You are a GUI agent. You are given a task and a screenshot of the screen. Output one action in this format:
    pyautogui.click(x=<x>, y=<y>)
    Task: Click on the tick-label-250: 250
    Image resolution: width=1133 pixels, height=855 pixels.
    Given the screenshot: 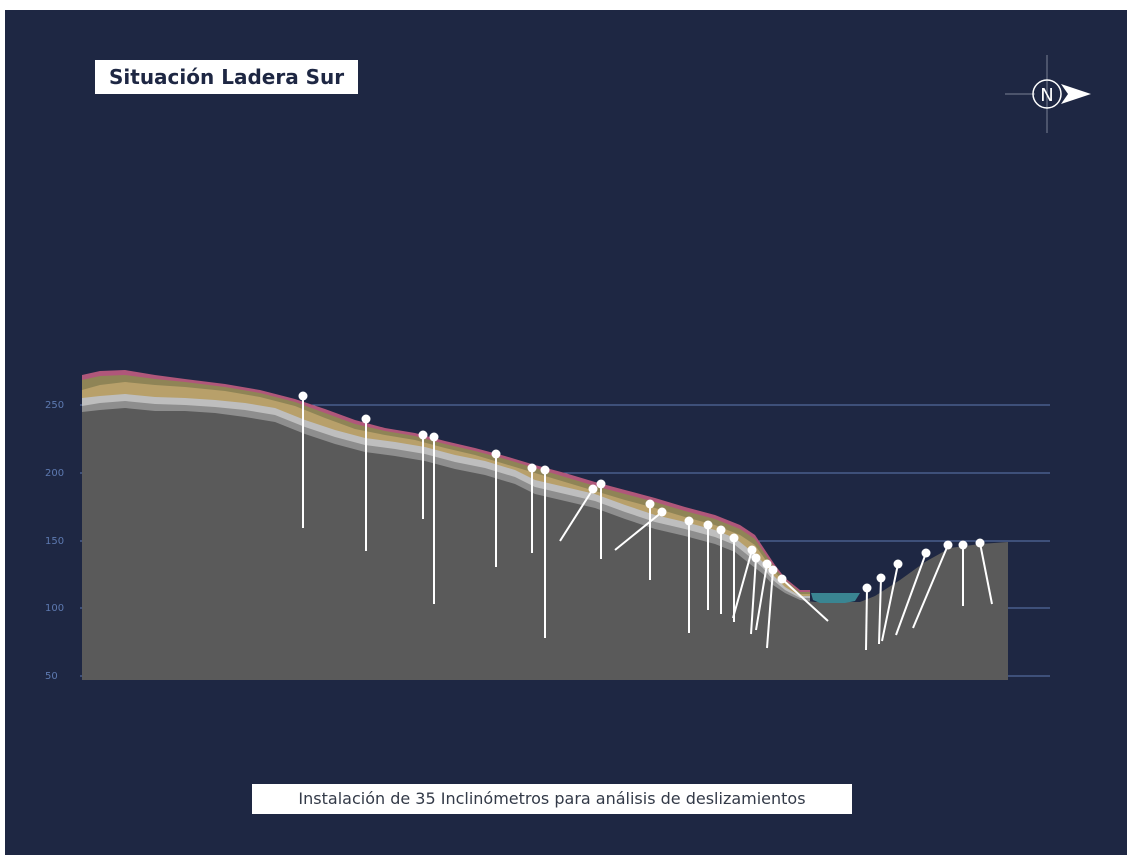 What is the action you would take?
    pyautogui.click(x=54, y=405)
    